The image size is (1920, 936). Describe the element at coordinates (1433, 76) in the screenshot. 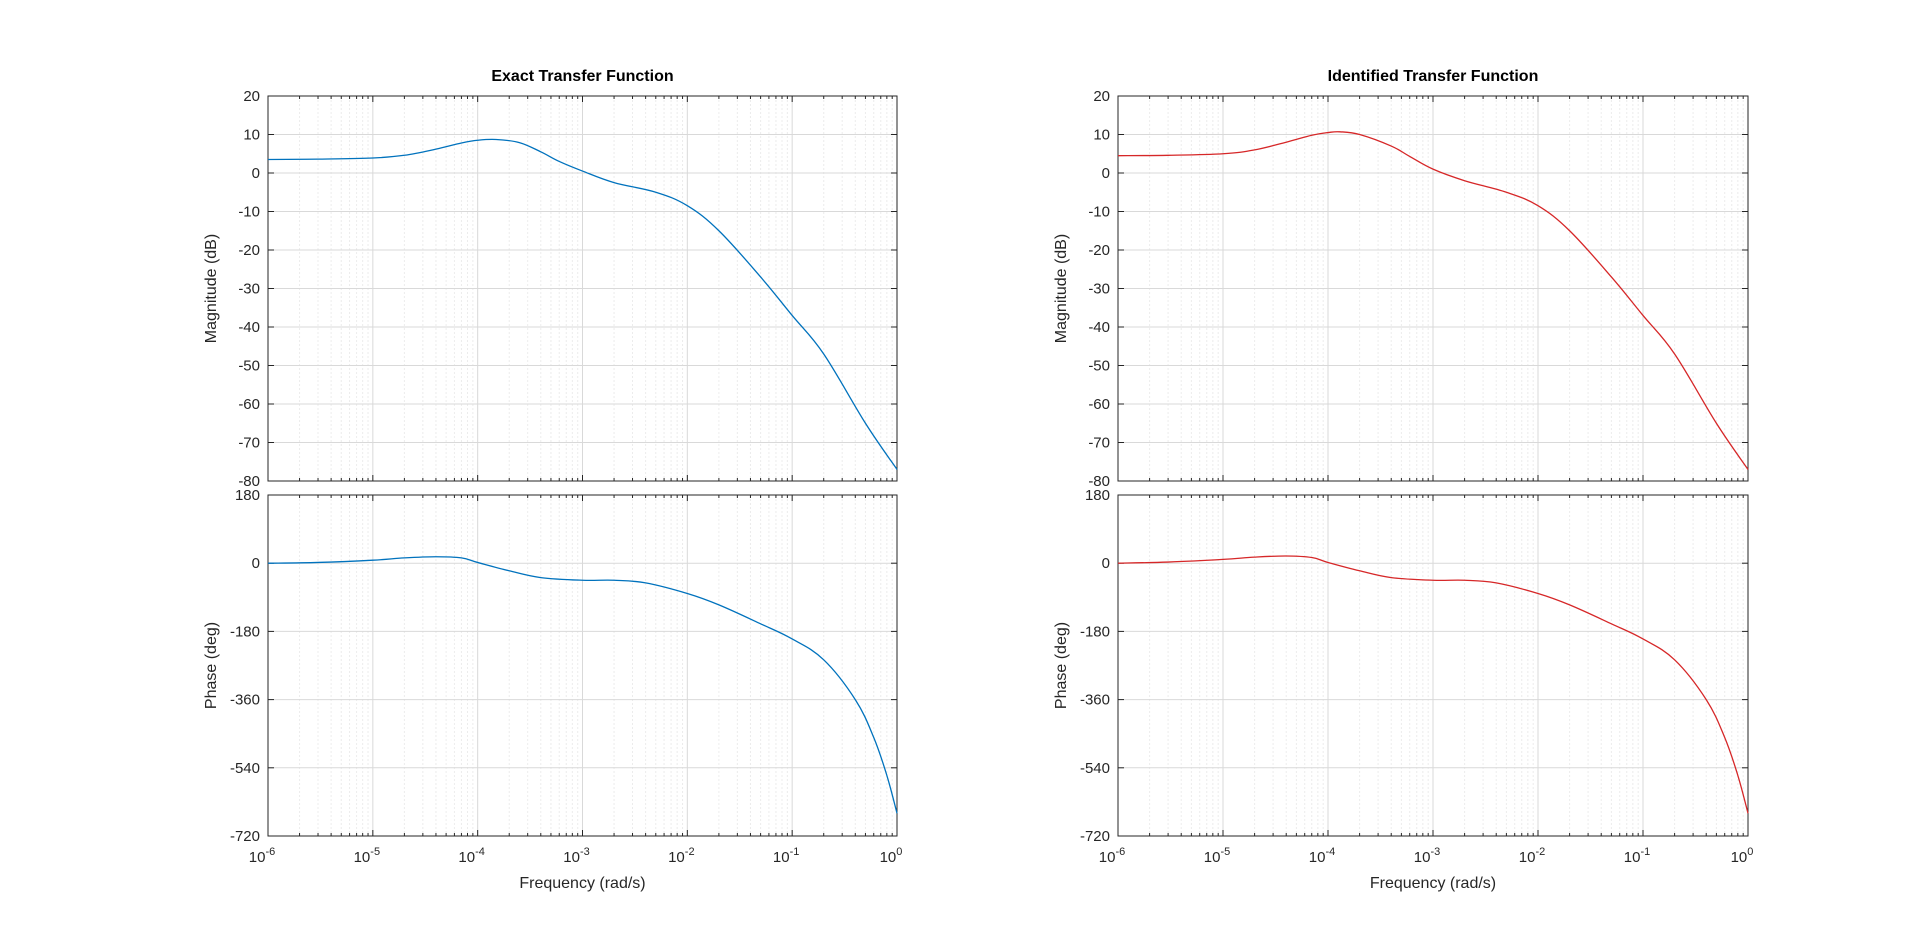

I see `chart-title: Identified Transfer Function` at that location.